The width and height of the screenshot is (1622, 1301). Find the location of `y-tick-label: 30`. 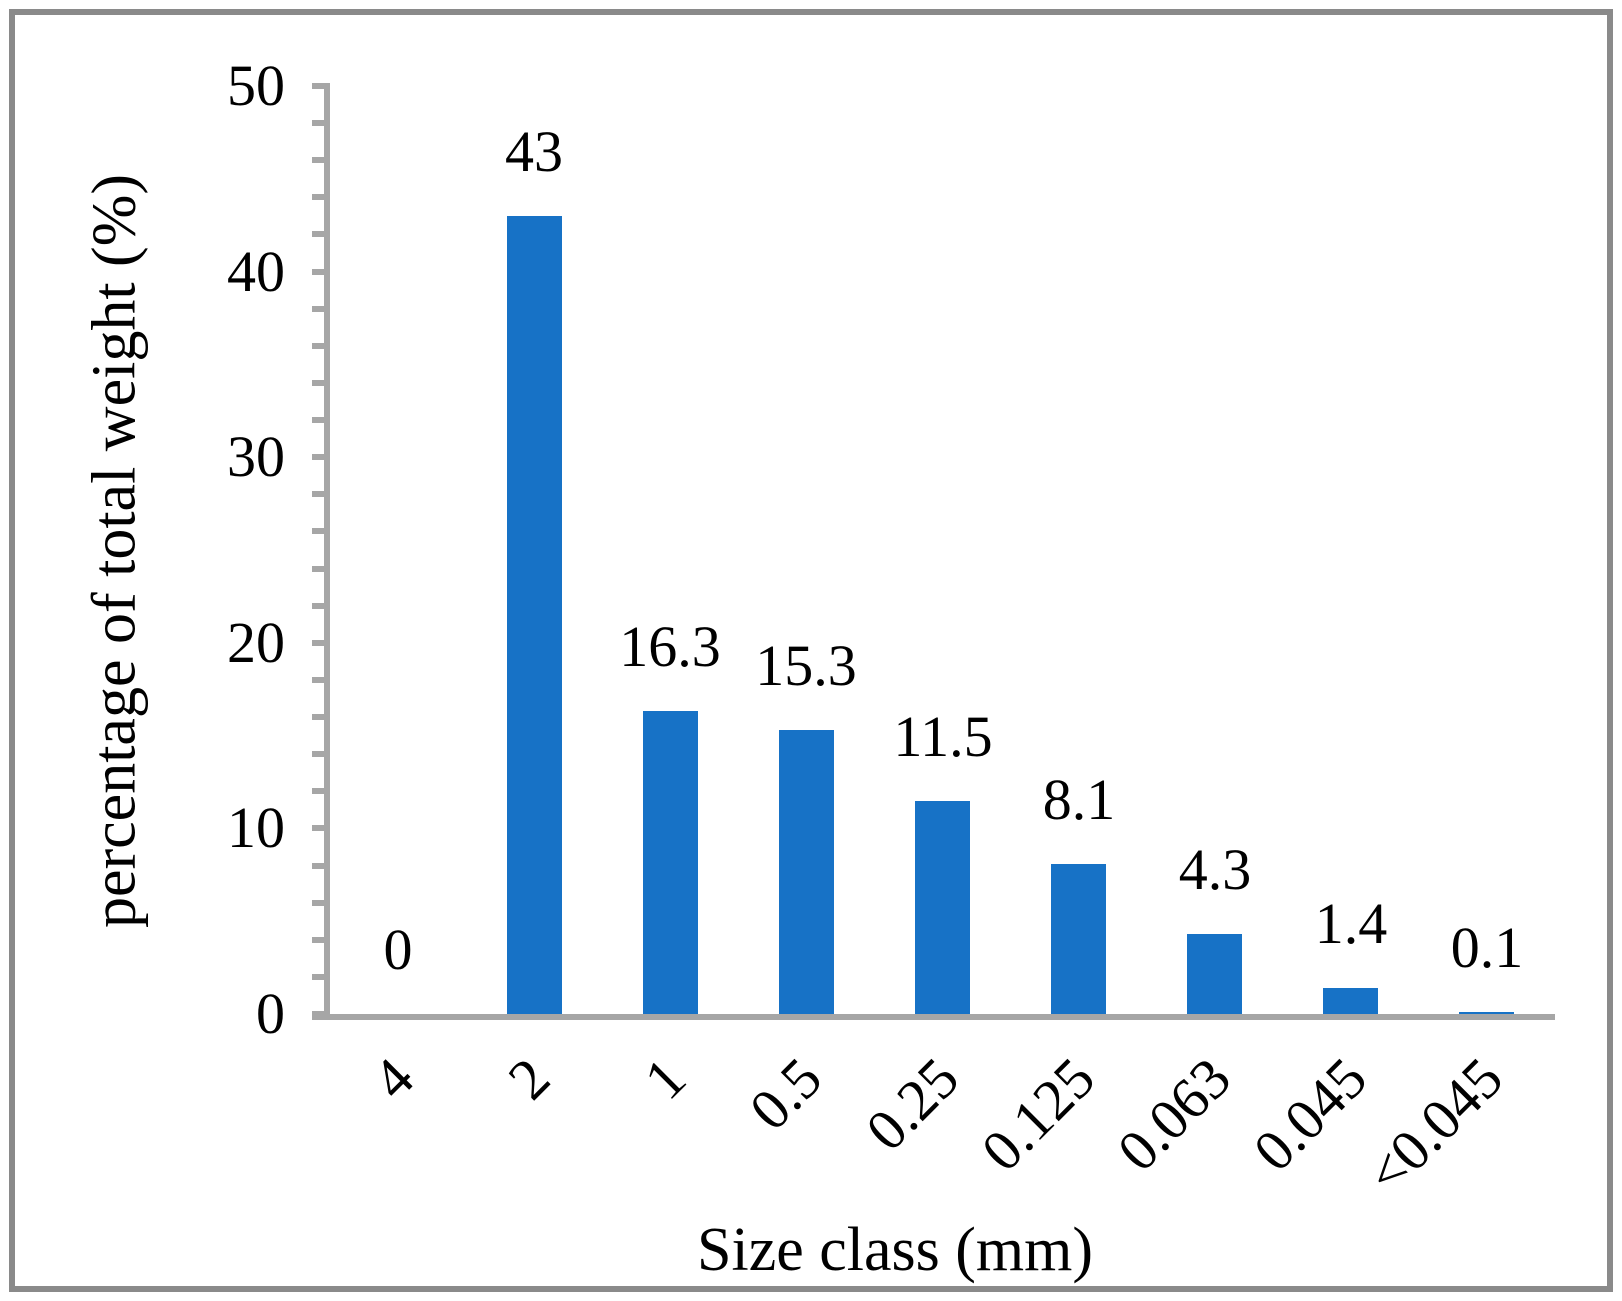

y-tick-label: 30 is located at coordinates (256, 457).